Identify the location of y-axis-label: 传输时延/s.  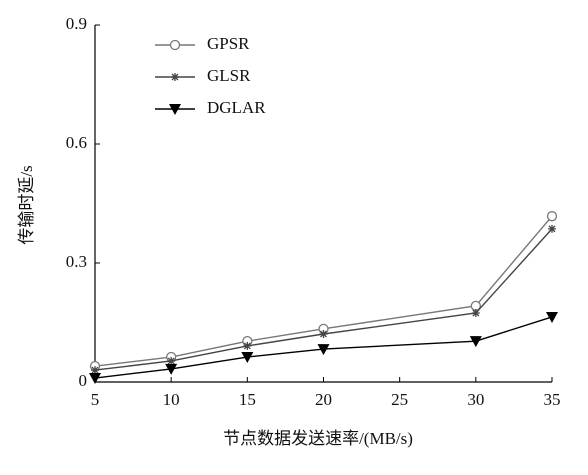
(26, 204).